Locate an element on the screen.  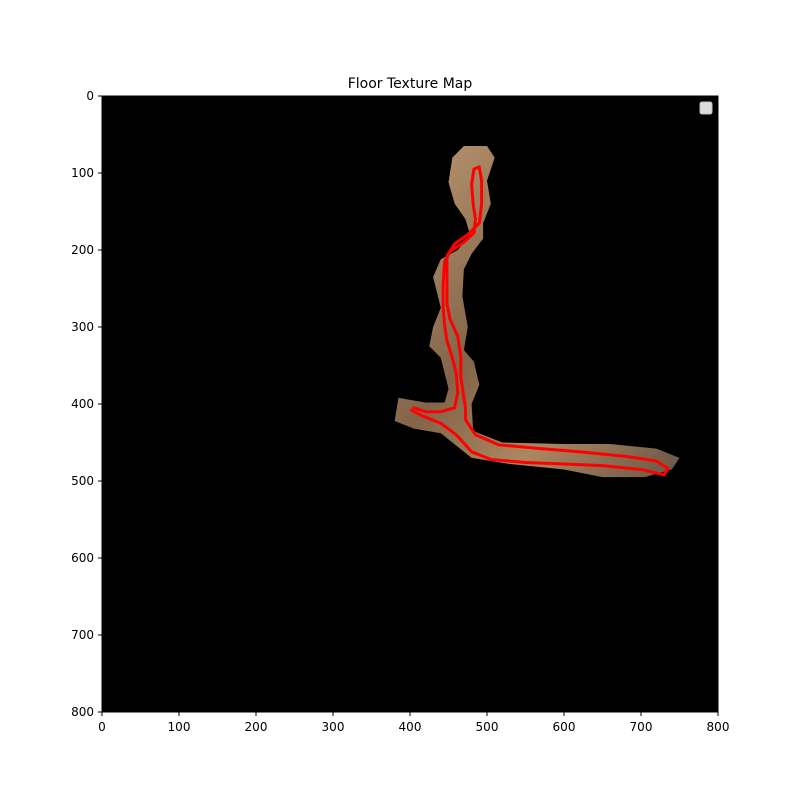
floor-region is located at coordinates (537, 312).